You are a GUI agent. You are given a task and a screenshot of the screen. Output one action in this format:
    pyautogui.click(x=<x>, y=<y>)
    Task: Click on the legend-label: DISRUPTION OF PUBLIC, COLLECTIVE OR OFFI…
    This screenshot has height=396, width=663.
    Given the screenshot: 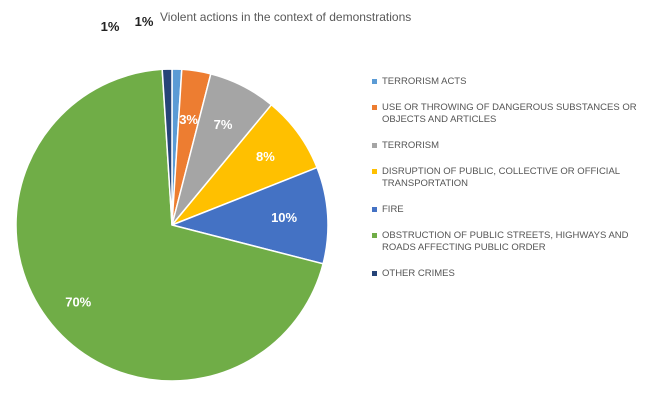 What is the action you would take?
    pyautogui.click(x=501, y=177)
    